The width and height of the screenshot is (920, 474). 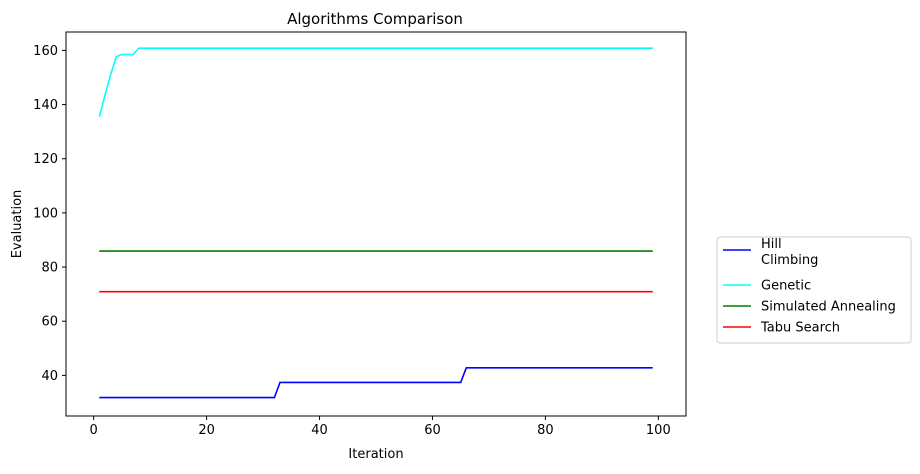 I want to click on legend-frame, so click(x=814, y=290).